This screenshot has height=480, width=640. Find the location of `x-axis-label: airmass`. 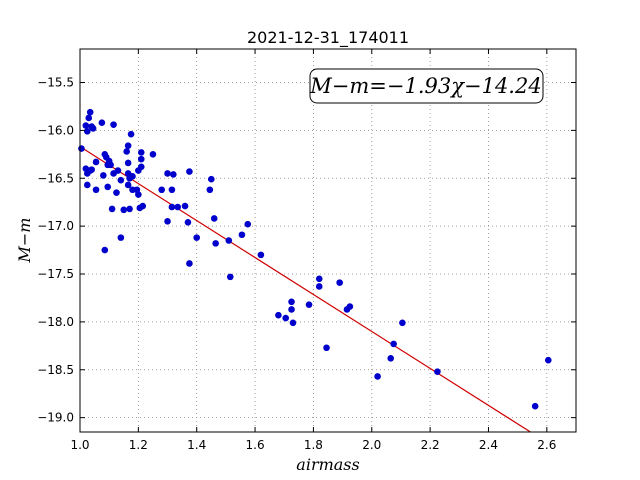

x-axis-label: airmass is located at coordinates (327, 464).